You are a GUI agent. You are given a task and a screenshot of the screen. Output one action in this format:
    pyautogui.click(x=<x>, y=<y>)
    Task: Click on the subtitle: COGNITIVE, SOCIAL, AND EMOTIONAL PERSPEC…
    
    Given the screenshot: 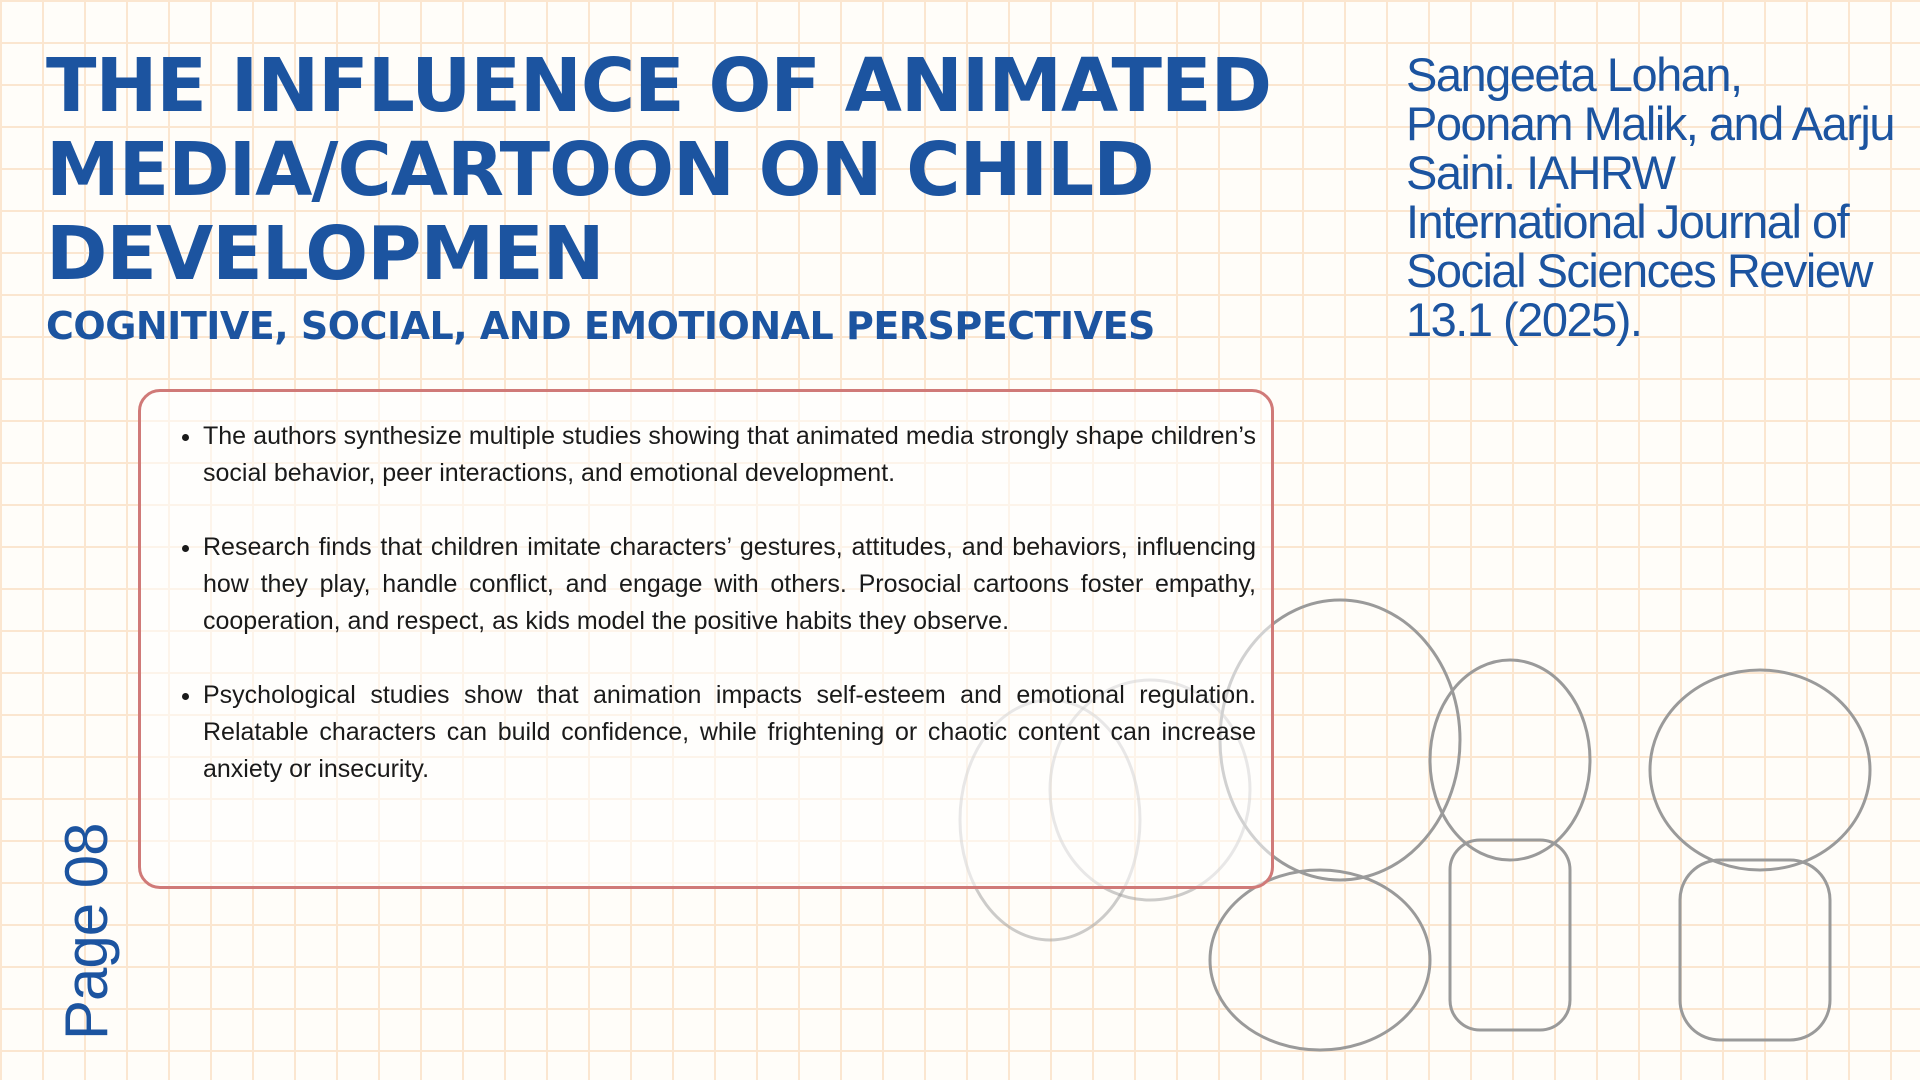 What is the action you would take?
    pyautogui.click(x=600, y=326)
    